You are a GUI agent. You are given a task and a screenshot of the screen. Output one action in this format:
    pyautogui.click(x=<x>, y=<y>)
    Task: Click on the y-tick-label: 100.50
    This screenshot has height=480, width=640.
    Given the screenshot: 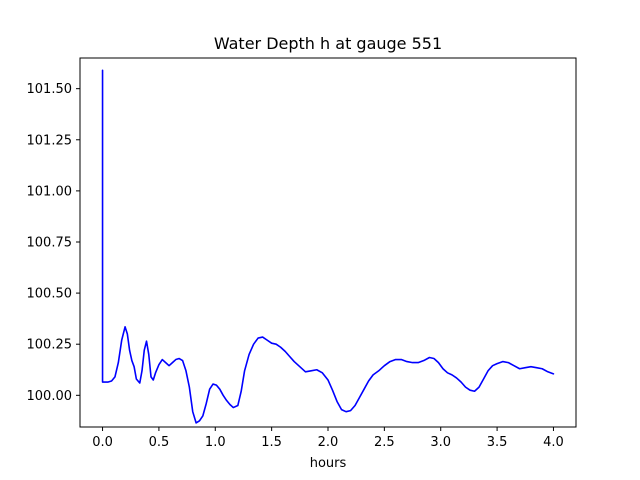 What is the action you would take?
    pyautogui.click(x=50, y=294)
    